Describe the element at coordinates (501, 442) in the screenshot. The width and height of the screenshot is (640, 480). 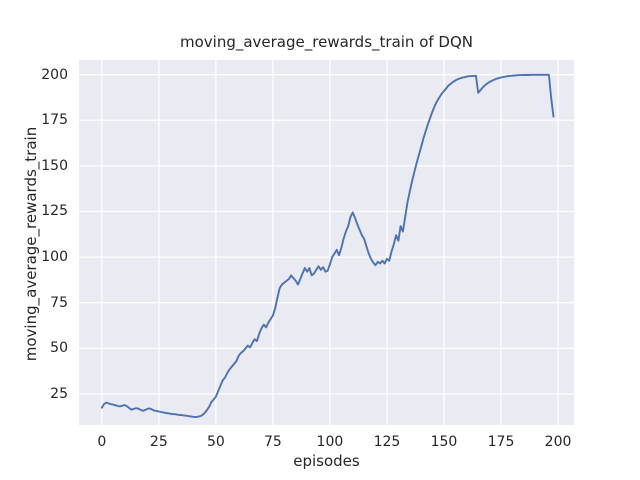
I see `x-tick-label: 175` at that location.